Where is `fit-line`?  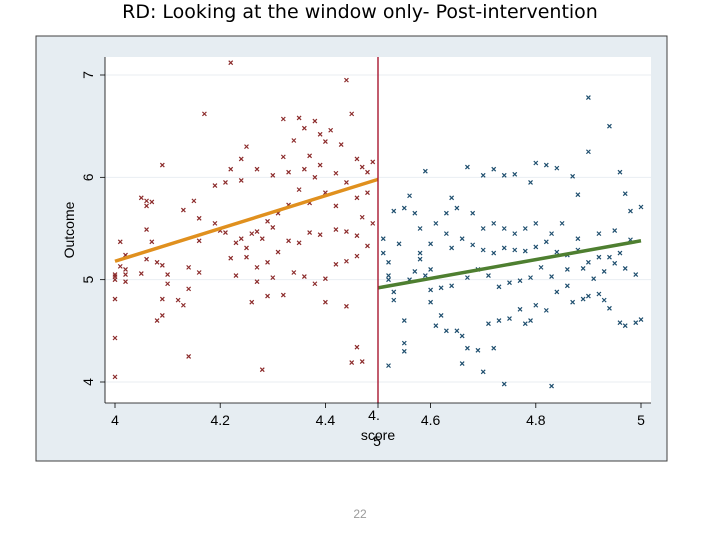 fit-line is located at coordinates (246, 220).